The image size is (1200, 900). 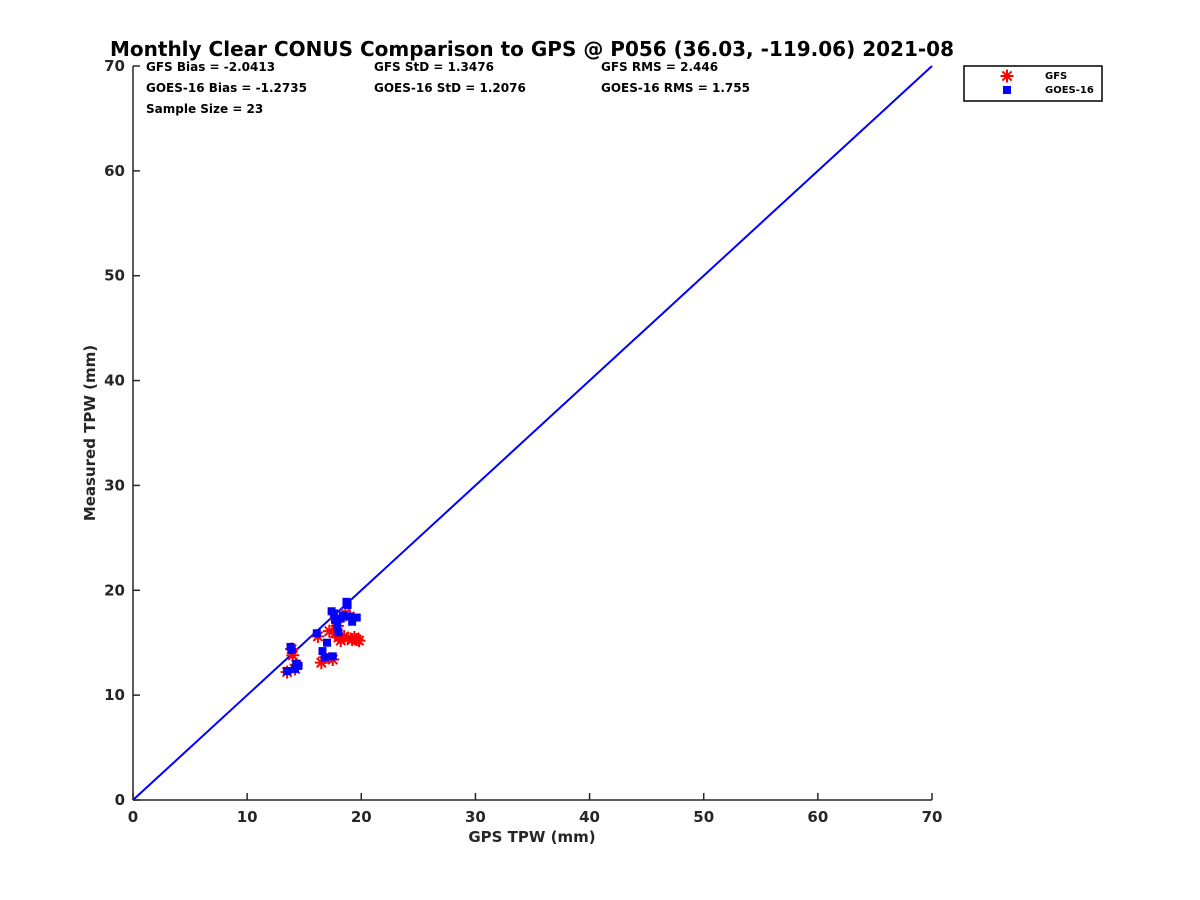 What do you see at coordinates (434, 67) in the screenshot?
I see `gfs-std-text: GFS StD = 1.3476` at bounding box center [434, 67].